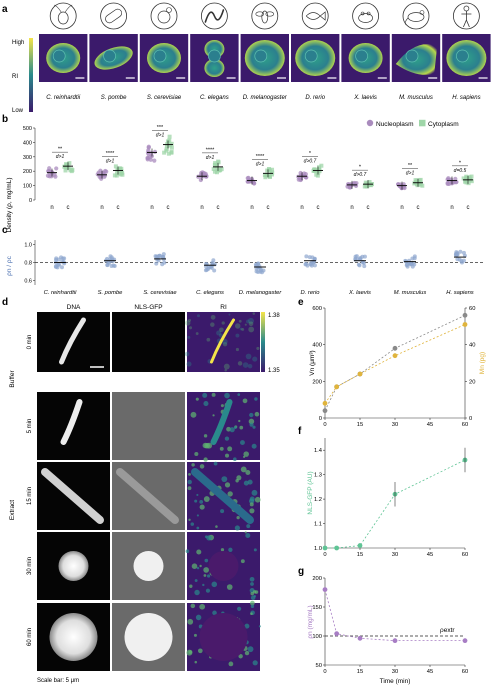  Describe the element at coordinates (5, 230) in the screenshot. I see `panel-c-letter: c` at that location.